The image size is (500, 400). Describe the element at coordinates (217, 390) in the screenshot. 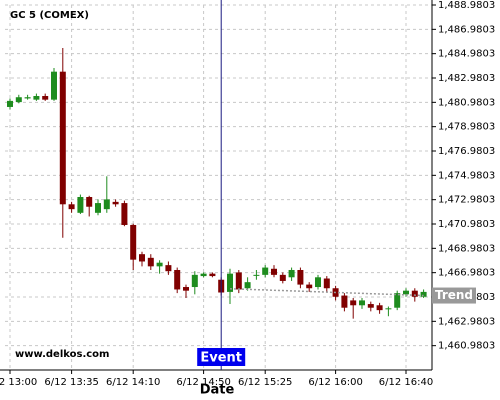

I see `x-axis-title: Date` at that location.